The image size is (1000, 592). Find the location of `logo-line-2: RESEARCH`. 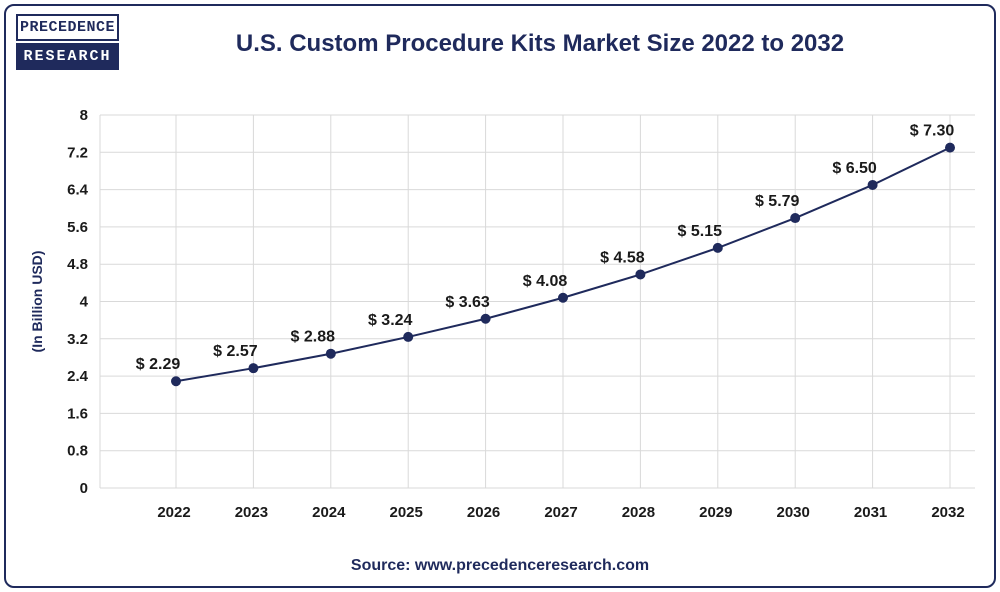

logo-line-2: RESEARCH is located at coordinates (67, 56).